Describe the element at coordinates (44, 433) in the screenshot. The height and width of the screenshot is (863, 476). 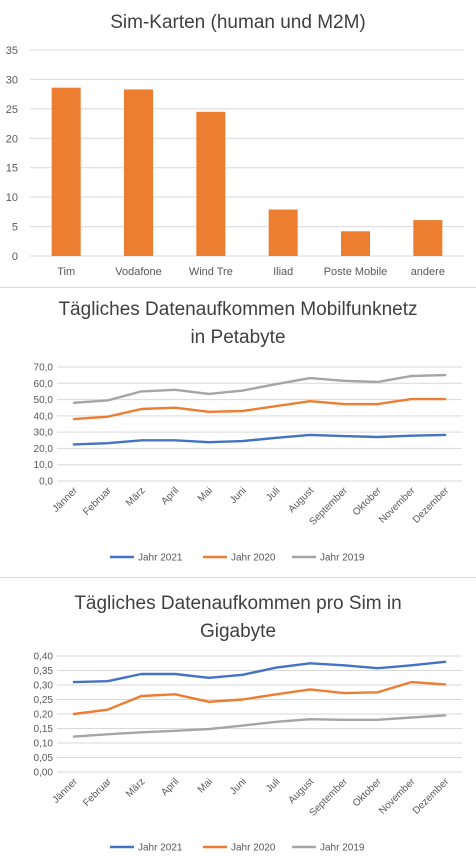
I see `y-tick-label: 30,0` at that location.